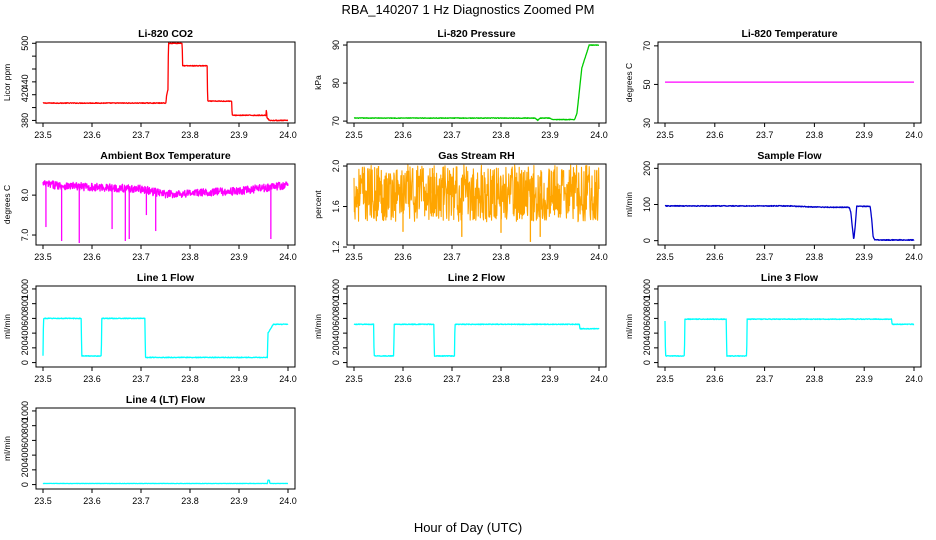 The height and width of the screenshot is (540, 936). Describe the element at coordinates (25, 94) in the screenshot. I see `y-tick-label: 420` at that location.